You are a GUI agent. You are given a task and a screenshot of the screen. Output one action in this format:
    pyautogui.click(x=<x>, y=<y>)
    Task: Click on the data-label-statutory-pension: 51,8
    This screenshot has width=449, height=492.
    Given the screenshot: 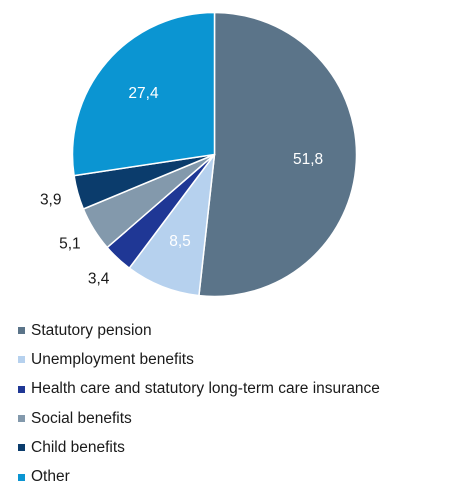 What is the action you would take?
    pyautogui.click(x=308, y=159)
    